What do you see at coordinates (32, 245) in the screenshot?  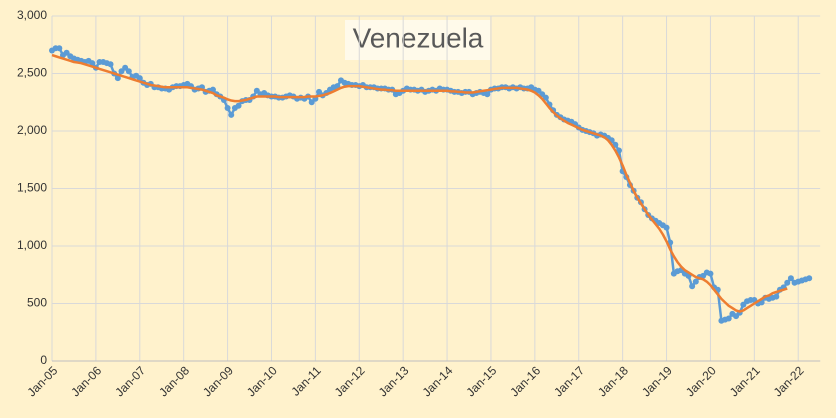 I see `y-tick-label: 1,000` at bounding box center [32, 245].